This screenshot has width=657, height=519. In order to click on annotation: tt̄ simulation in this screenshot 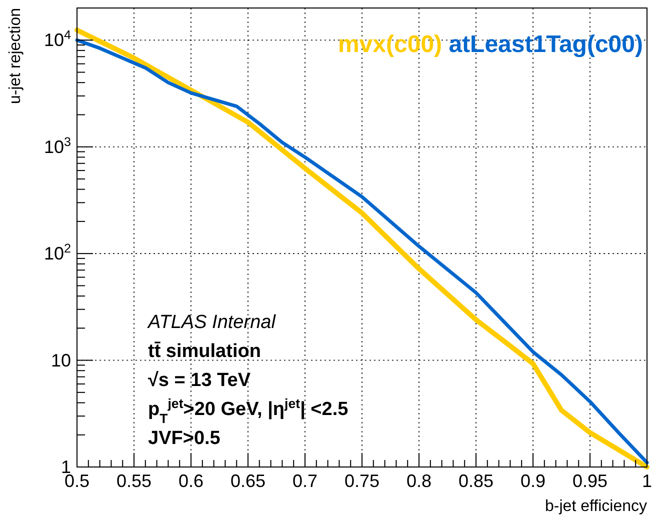, I will do `click(204, 351)`.